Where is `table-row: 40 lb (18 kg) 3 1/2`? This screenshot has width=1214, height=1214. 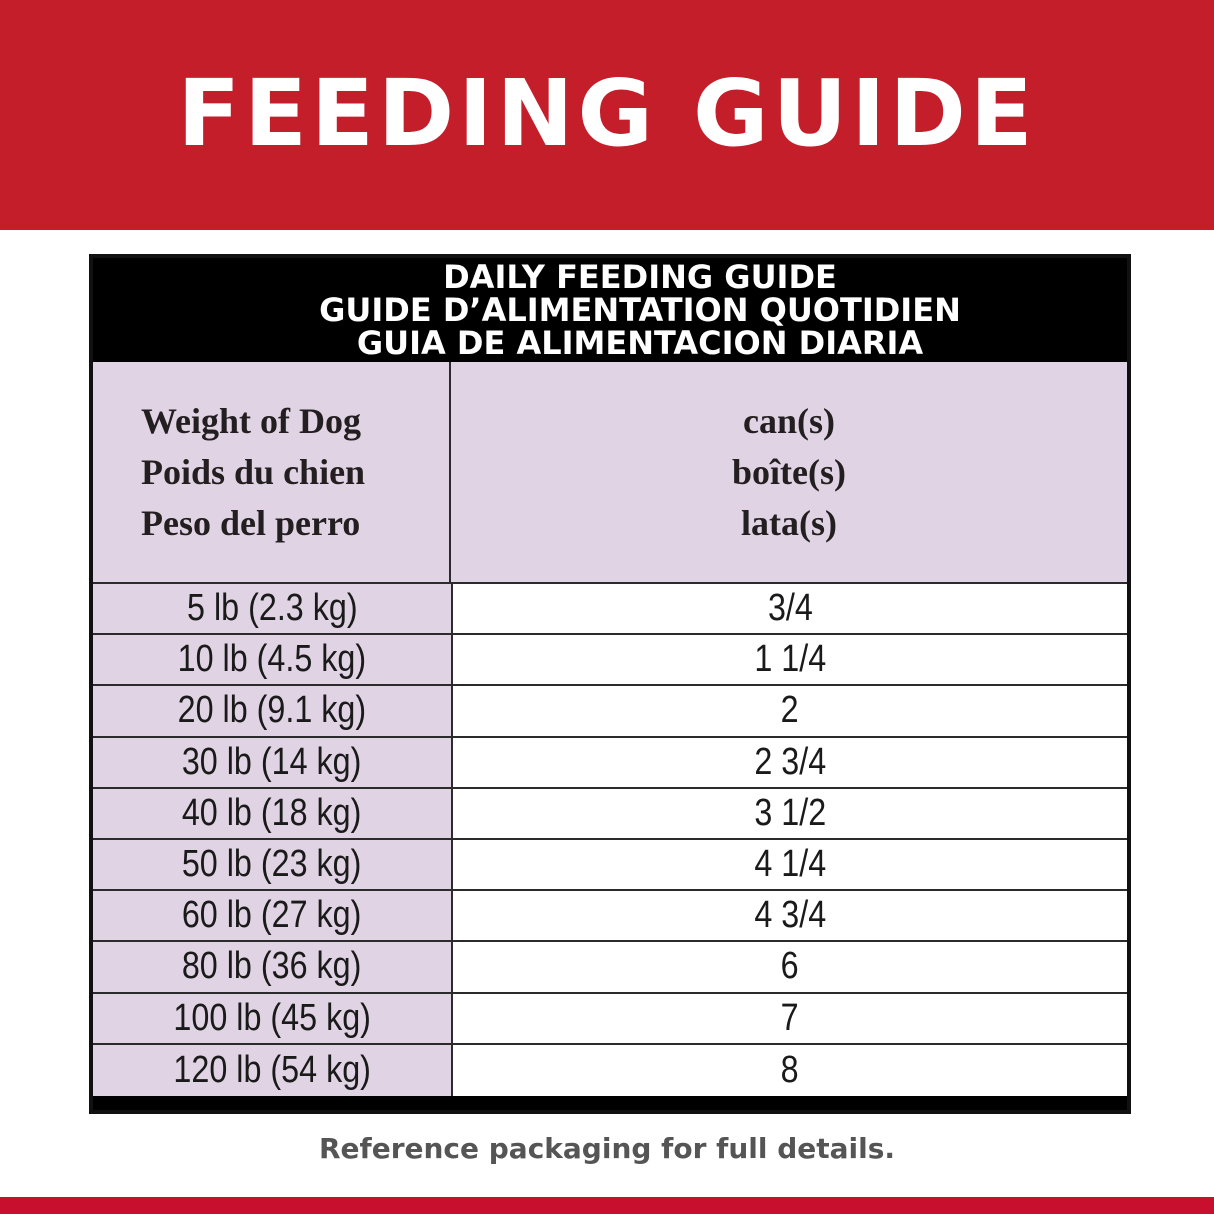 table-row: 40 lb (18 kg) 3 1/2 is located at coordinates (610, 814).